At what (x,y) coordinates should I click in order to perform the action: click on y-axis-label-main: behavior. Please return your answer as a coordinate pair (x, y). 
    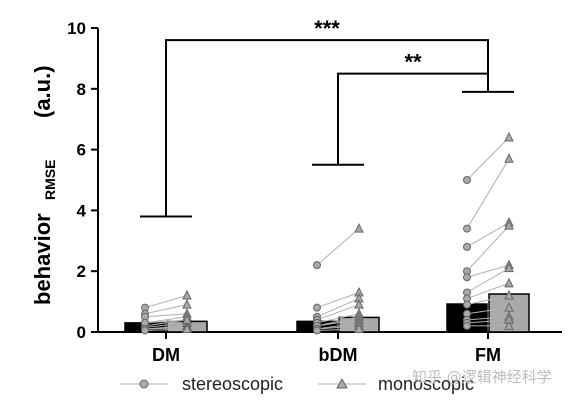
    Looking at the image, I should click on (42, 259).